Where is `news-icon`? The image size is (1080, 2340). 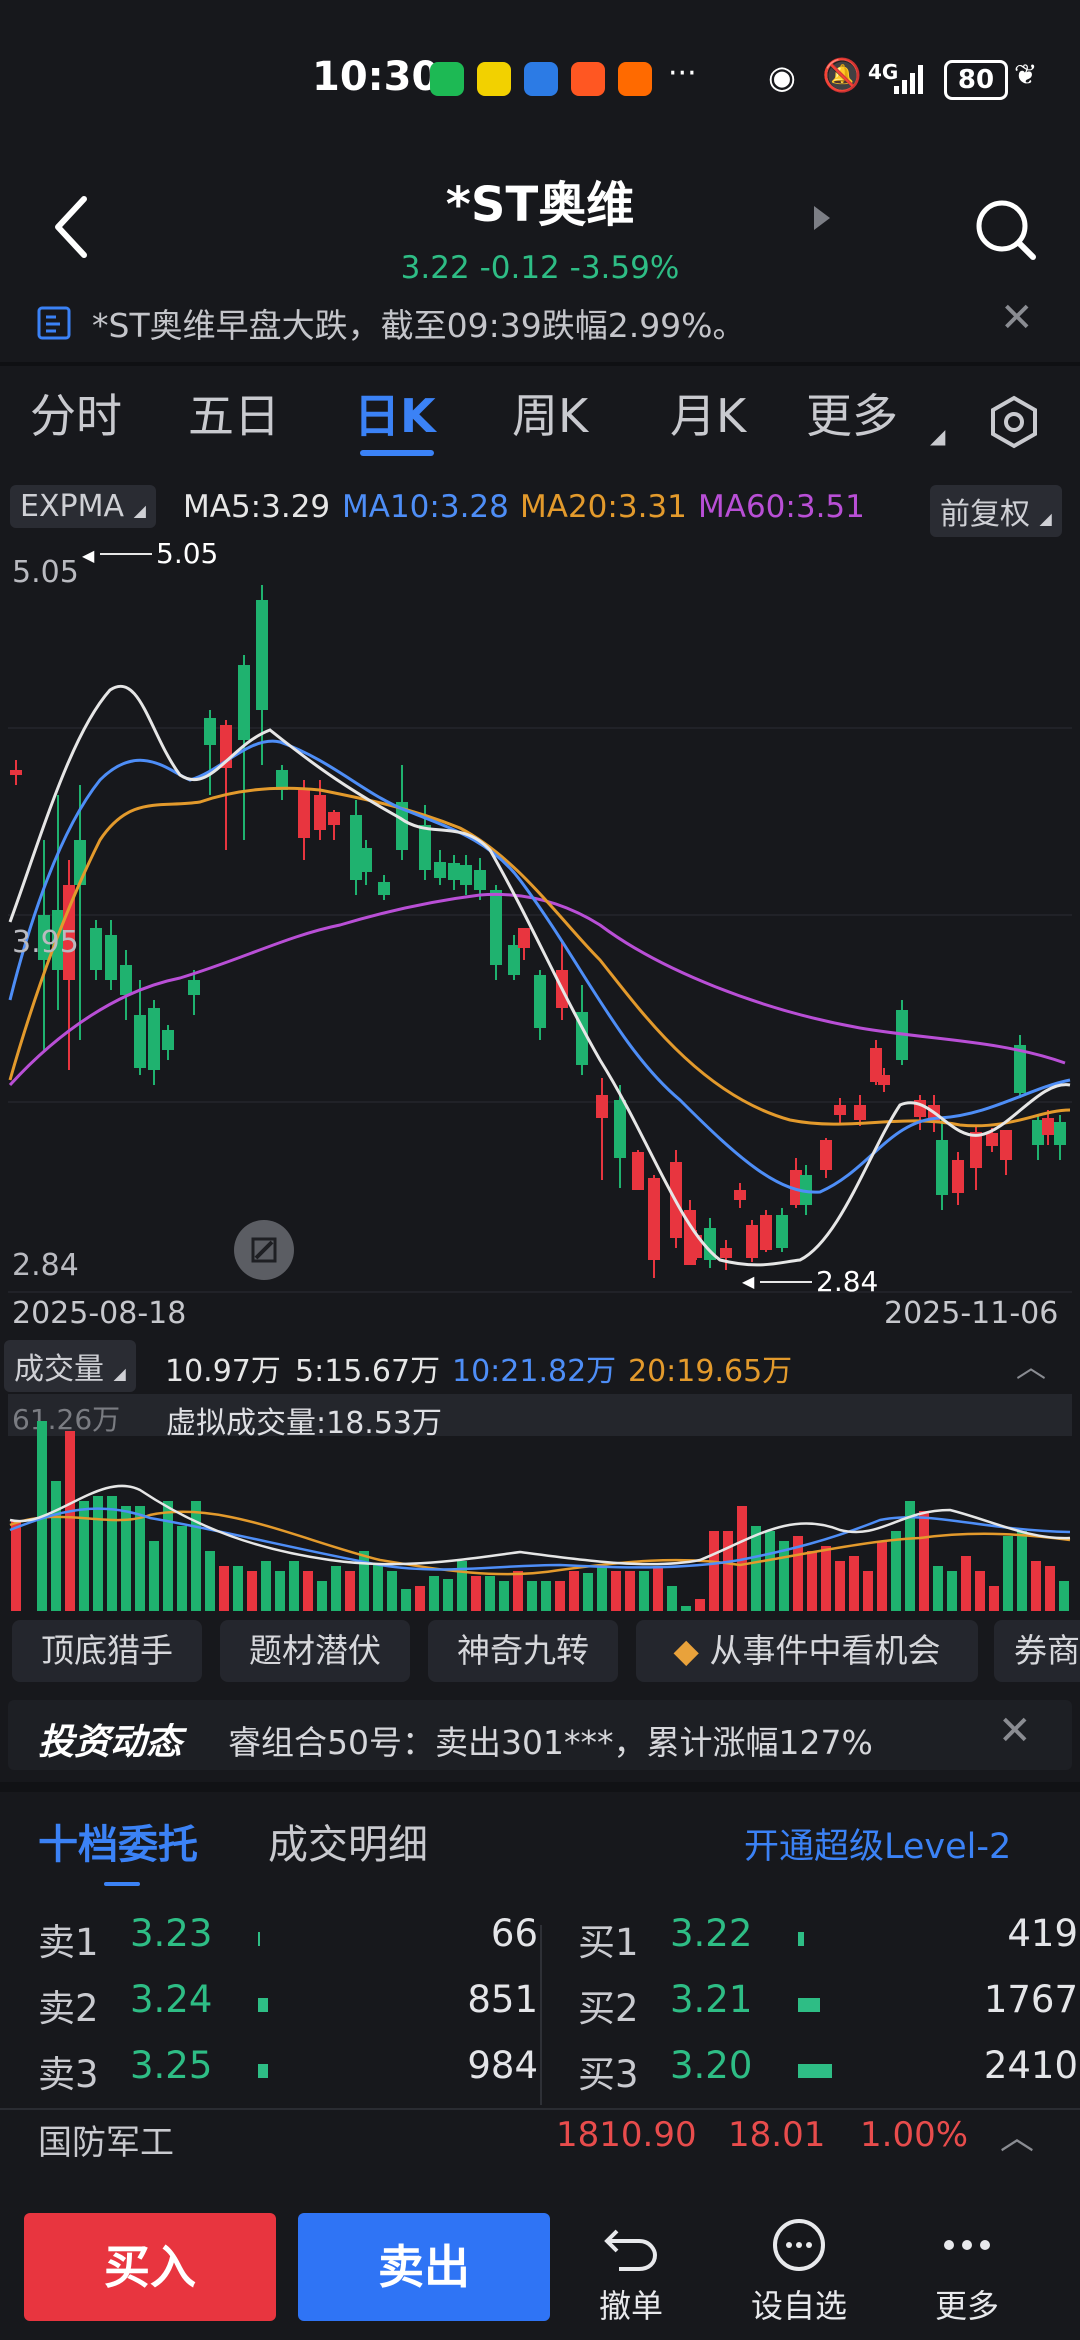 news-icon is located at coordinates (54, 323).